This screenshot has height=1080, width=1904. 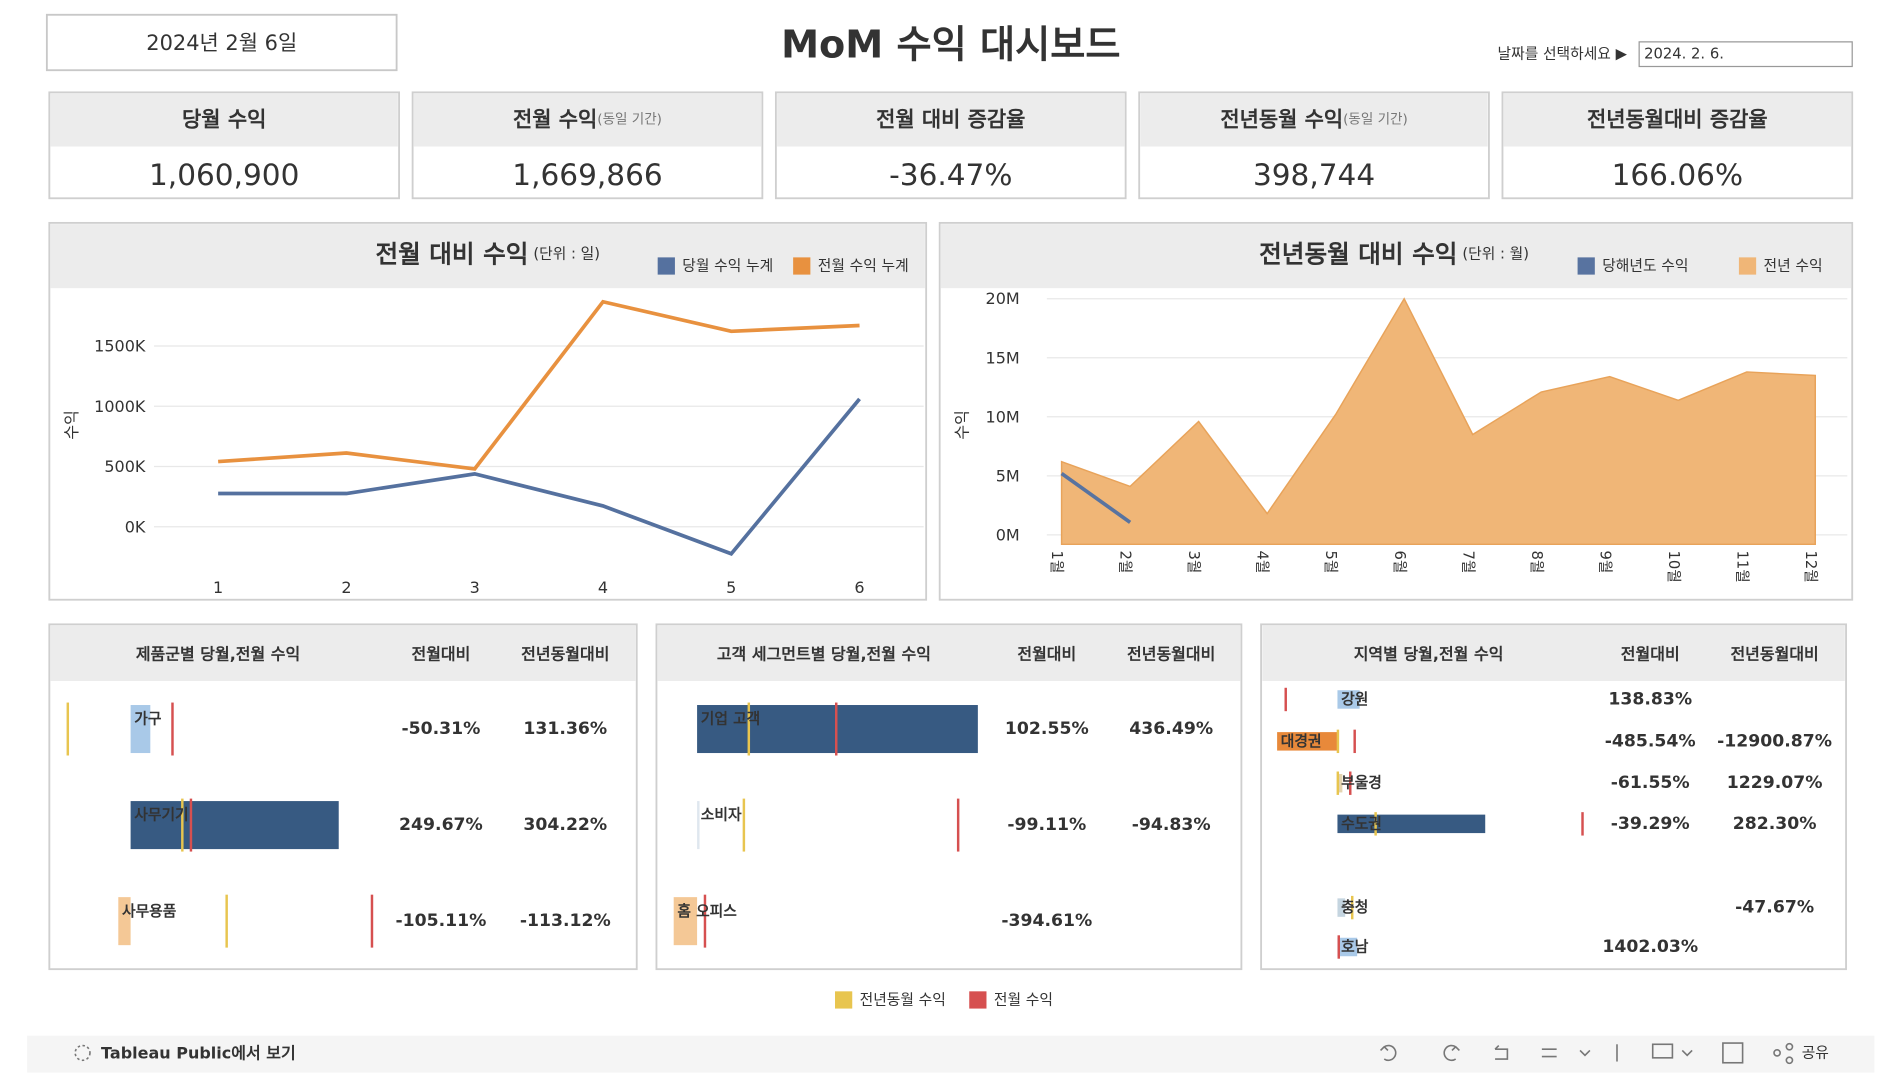 I want to click on legend-label: 당월 수익 누계, so click(x=727, y=265).